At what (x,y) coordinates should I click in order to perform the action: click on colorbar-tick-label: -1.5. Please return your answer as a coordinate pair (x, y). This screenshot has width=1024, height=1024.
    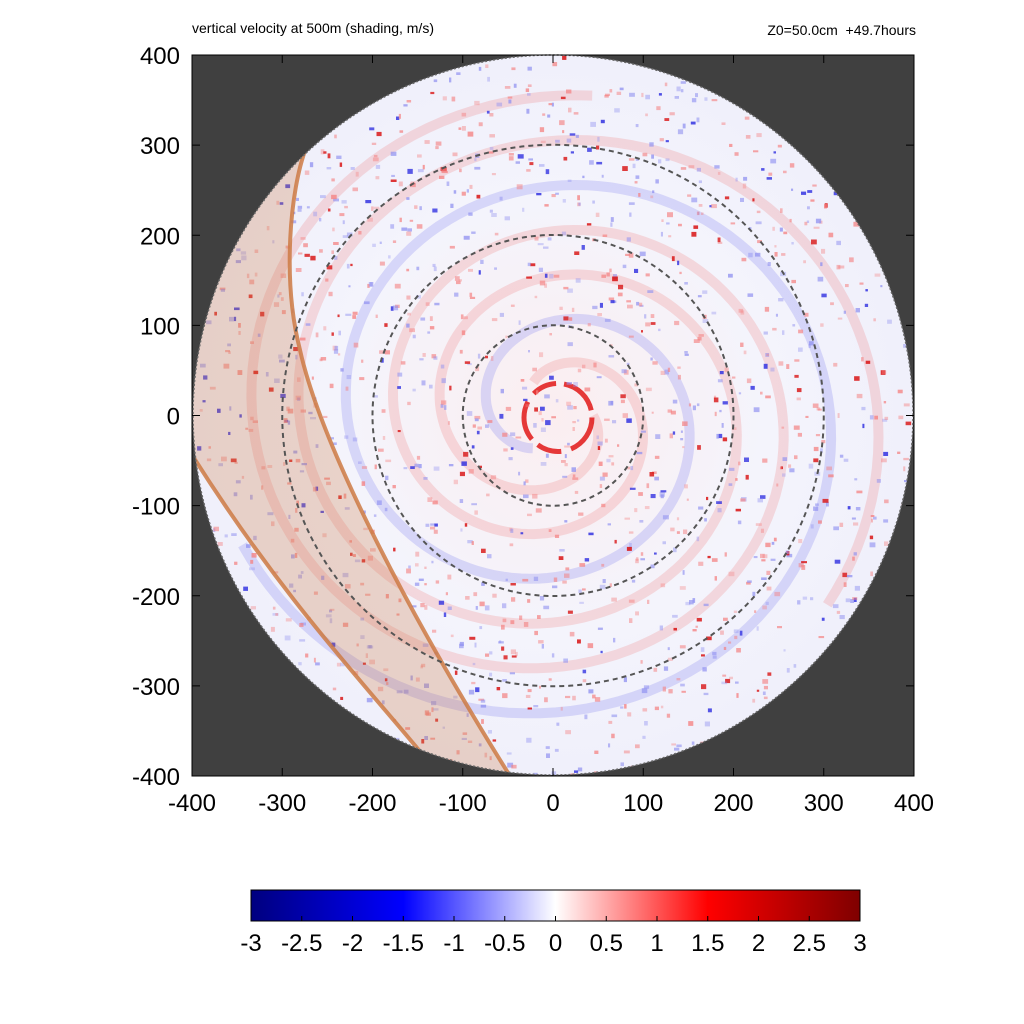
    Looking at the image, I should click on (403, 943).